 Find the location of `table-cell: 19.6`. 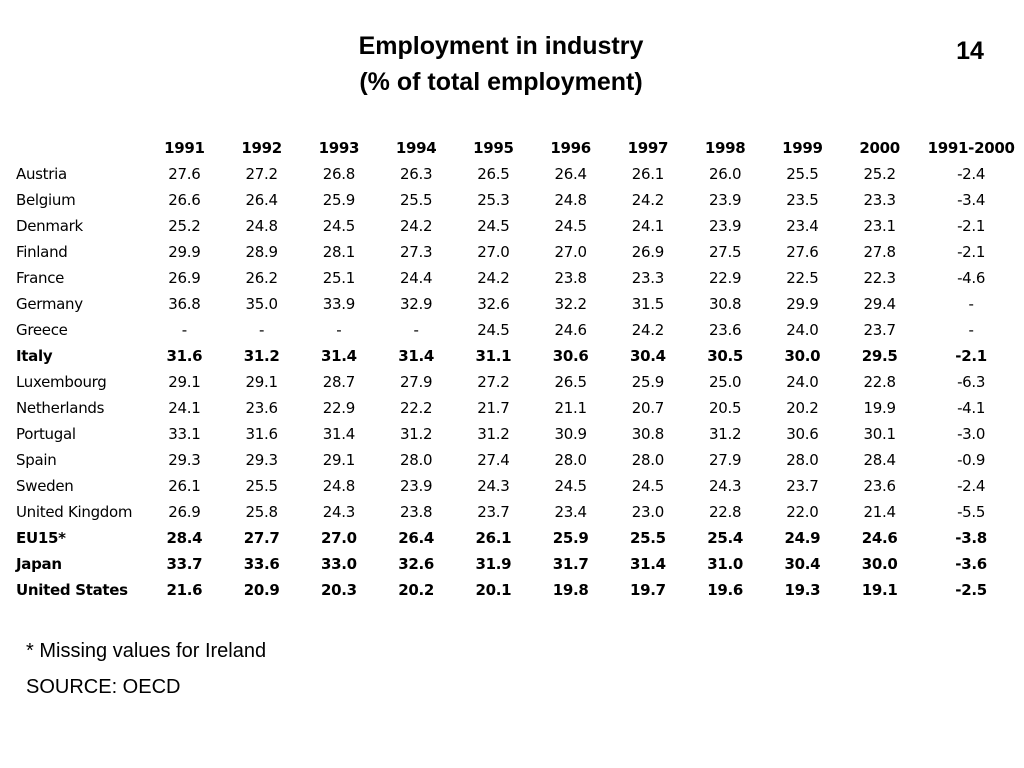

table-cell: 19.6 is located at coordinates (725, 590).